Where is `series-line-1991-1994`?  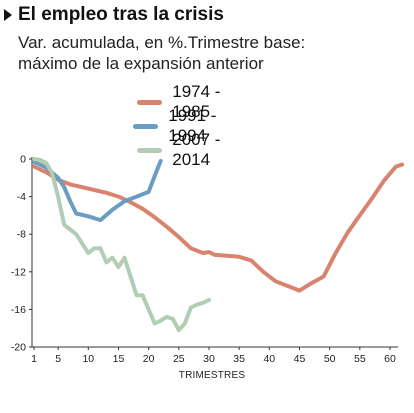 series-line-1991-1994 is located at coordinates (97, 190).